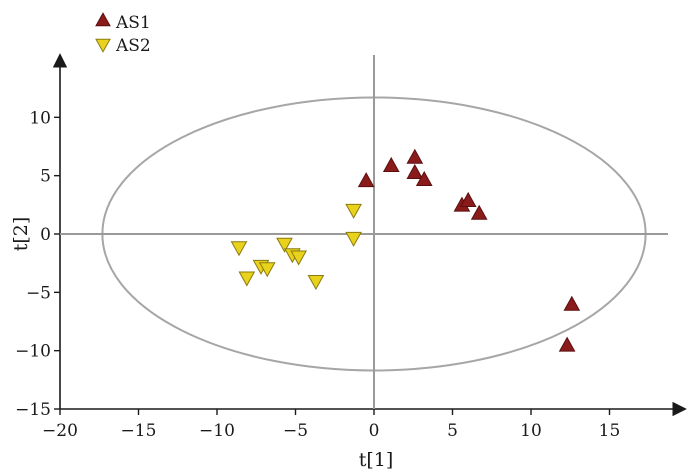 The height and width of the screenshot is (474, 700). What do you see at coordinates (139, 431) in the screenshot?
I see `x-tick-label: −15` at bounding box center [139, 431].